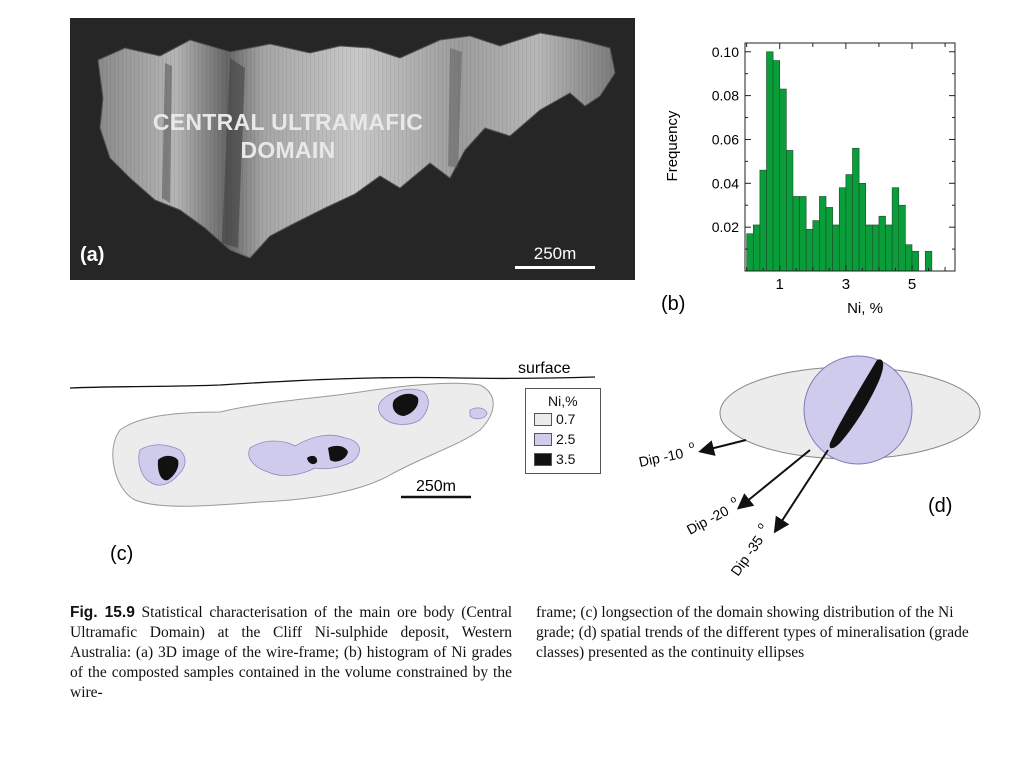 The image size is (1024, 768). I want to click on domain-title-line2: DOMAIN, so click(288, 150).